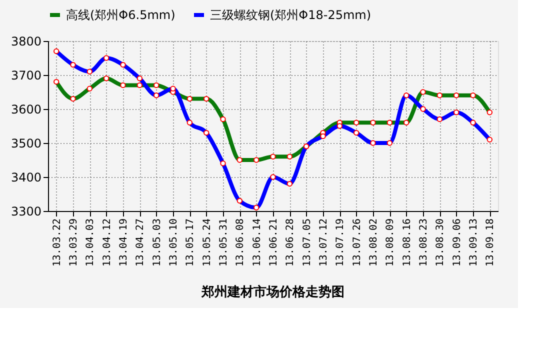 The height and width of the screenshot is (341, 542). Describe the element at coordinates (26, 75) in the screenshot. I see `y-tick-label: 3700` at that location.